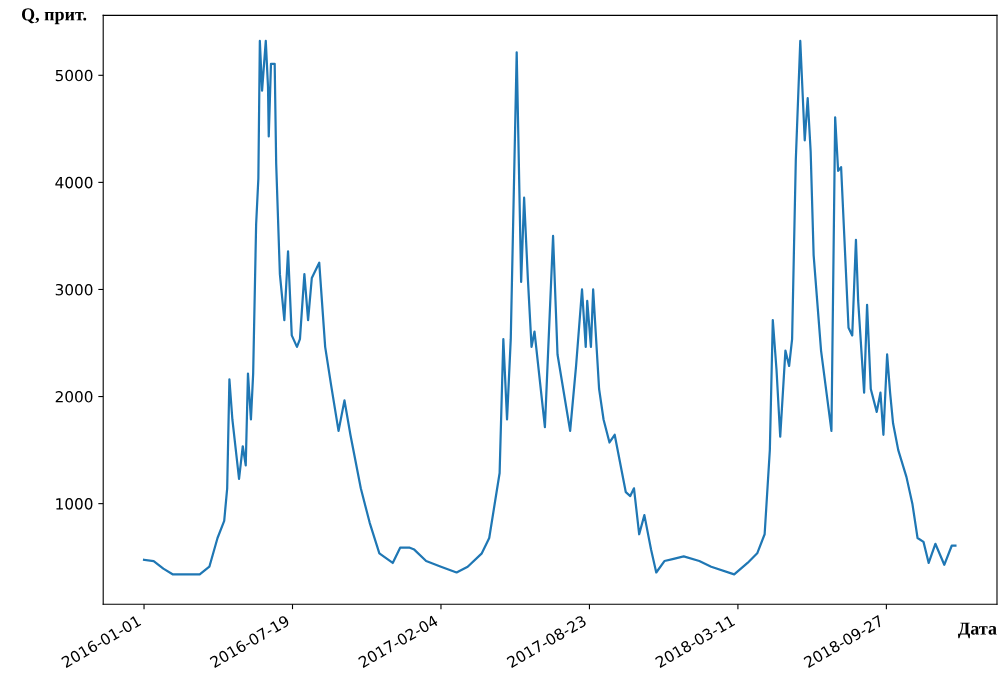  Describe the element at coordinates (74, 397) in the screenshot. I see `y-tick-label: 2000` at that location.